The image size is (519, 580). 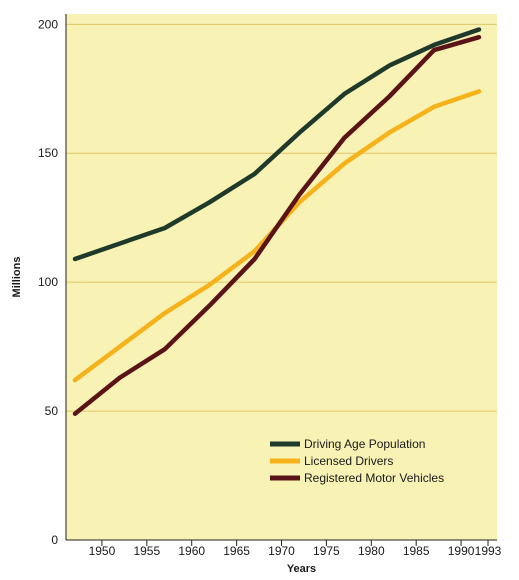 I want to click on x-tick-label: 1985, so click(x=416, y=551).